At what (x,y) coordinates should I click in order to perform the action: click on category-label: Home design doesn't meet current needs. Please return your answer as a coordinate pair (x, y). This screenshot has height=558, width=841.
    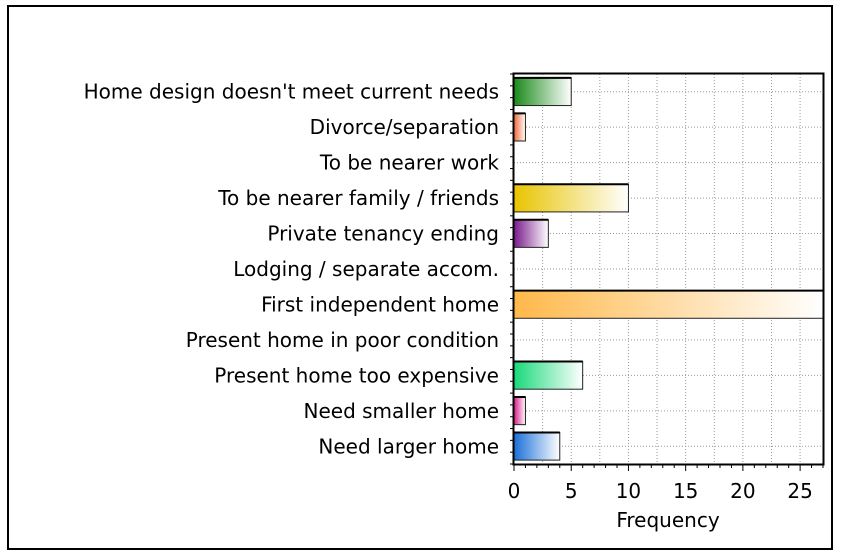
    Looking at the image, I should click on (291, 92).